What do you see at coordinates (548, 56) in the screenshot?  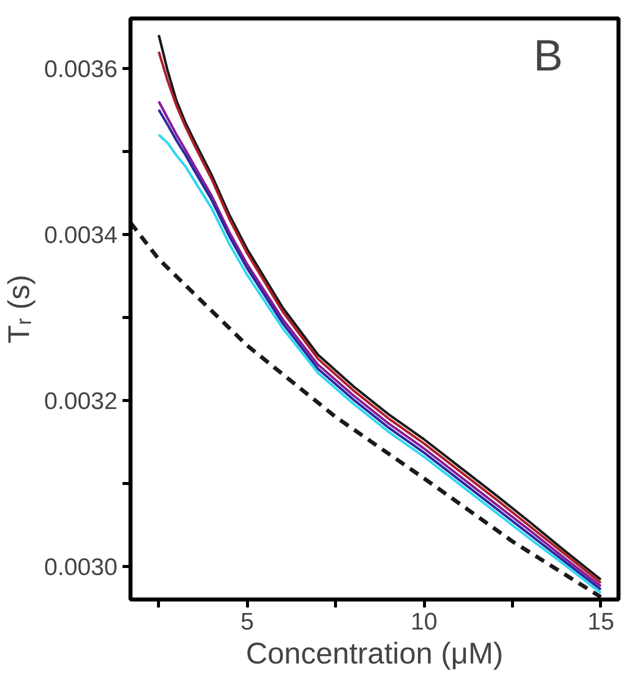 I see `annotation: B` at bounding box center [548, 56].